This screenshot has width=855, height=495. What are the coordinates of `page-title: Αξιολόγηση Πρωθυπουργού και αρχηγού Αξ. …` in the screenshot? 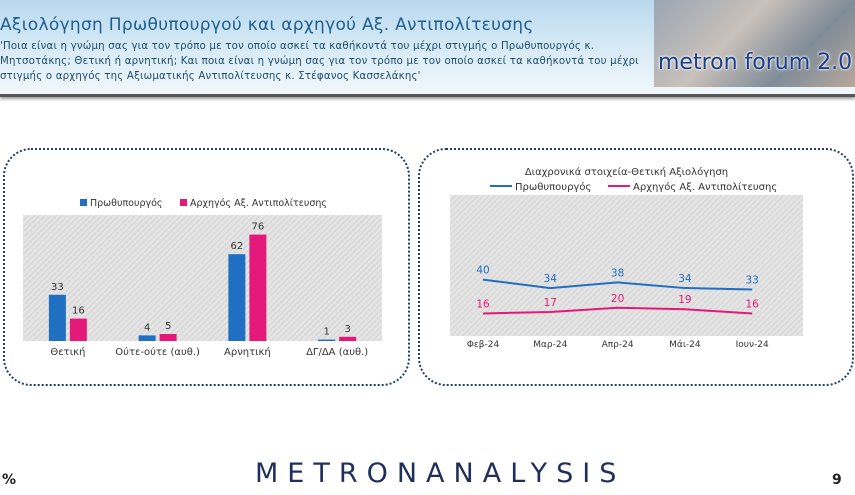 It's located at (267, 25).